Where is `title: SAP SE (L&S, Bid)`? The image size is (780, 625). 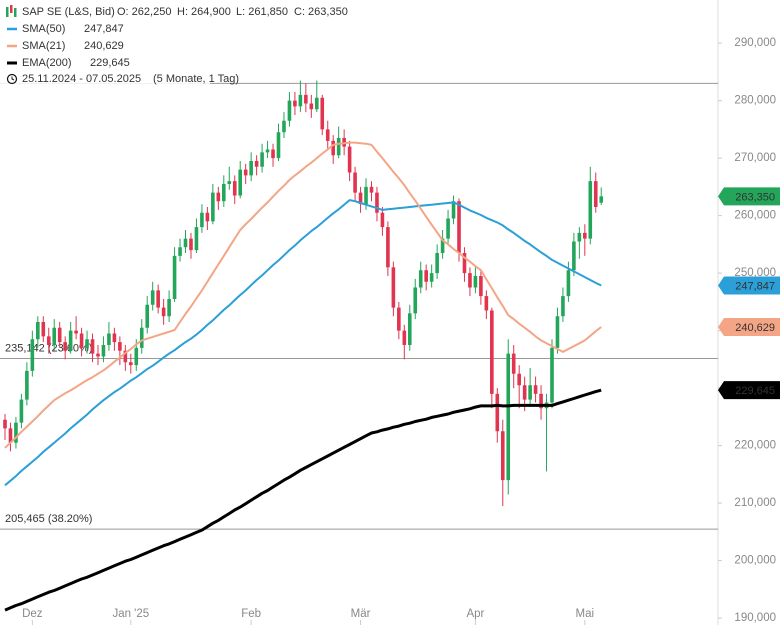
title: SAP SE (L&S, Bid) is located at coordinates (68, 12).